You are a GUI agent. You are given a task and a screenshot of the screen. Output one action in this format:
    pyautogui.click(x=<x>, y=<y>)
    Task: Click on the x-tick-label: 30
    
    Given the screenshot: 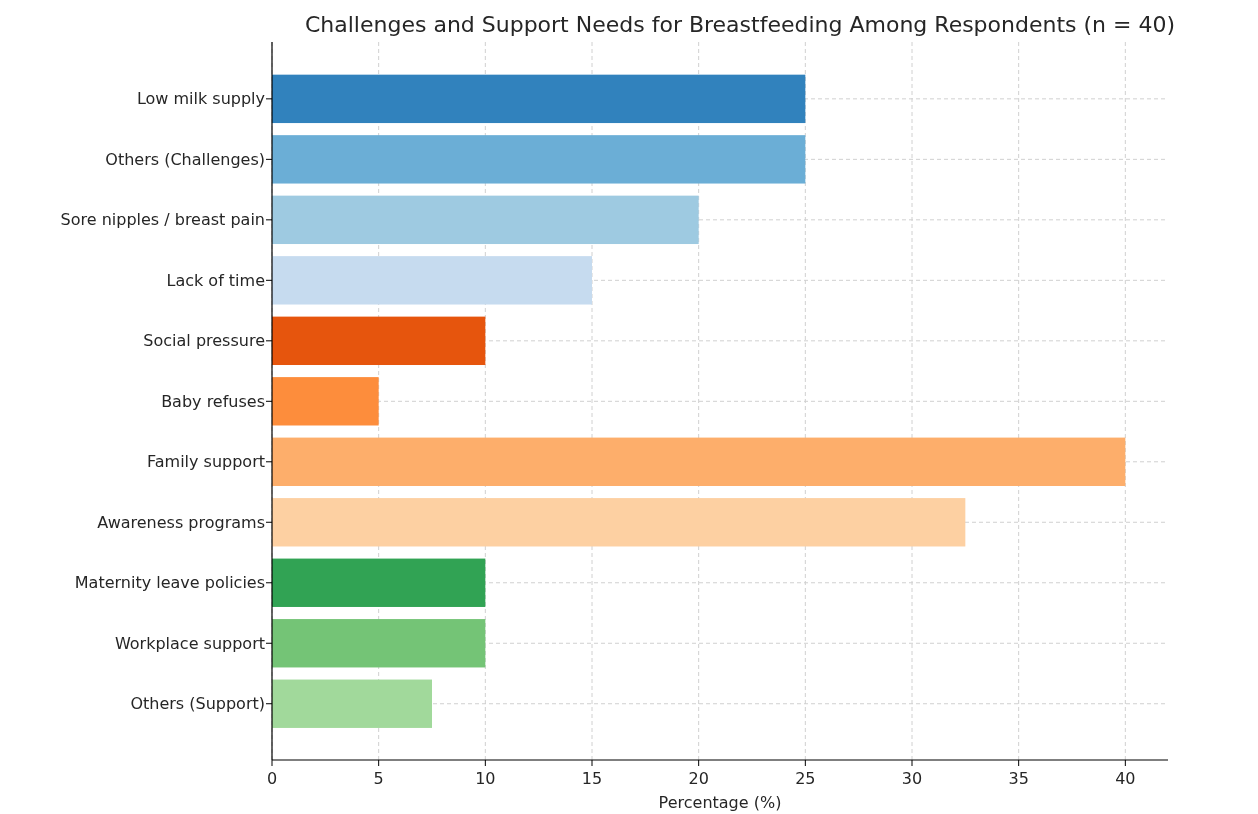 What is the action you would take?
    pyautogui.click(x=912, y=778)
    